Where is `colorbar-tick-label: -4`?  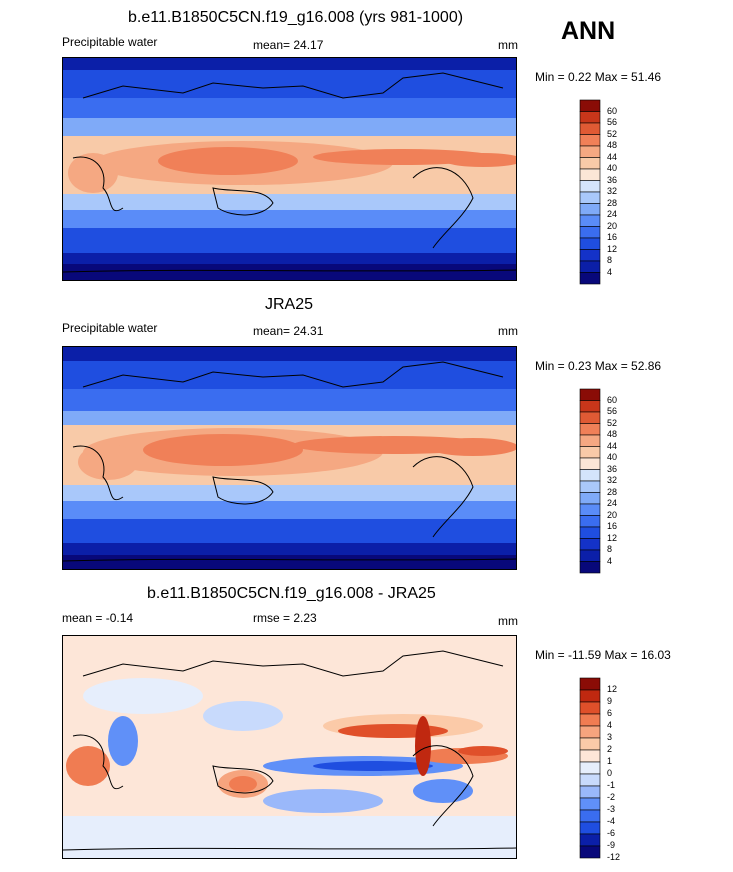
colorbar-tick-label: -4 is located at coordinates (611, 821).